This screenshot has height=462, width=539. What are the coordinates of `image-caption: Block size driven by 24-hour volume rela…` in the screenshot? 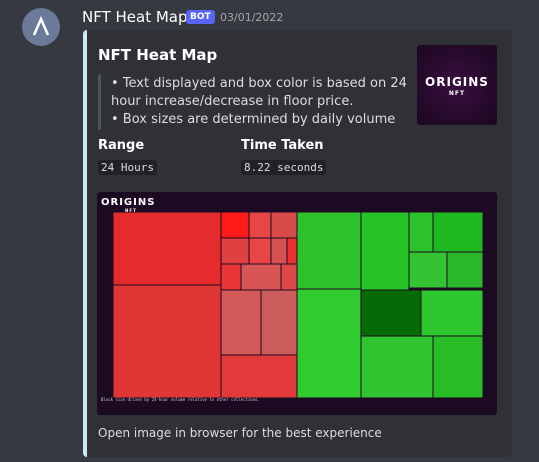 It's located at (180, 399).